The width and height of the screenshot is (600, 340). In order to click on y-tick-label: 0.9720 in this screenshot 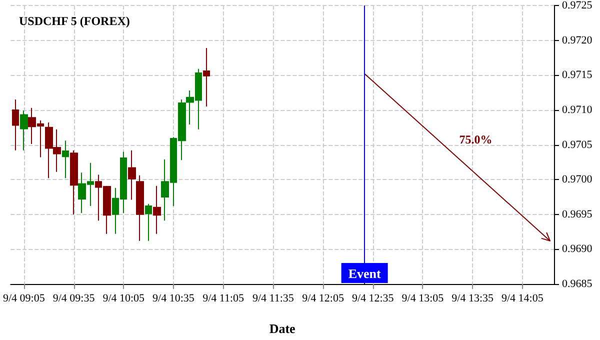, I will do `click(577, 40)`.